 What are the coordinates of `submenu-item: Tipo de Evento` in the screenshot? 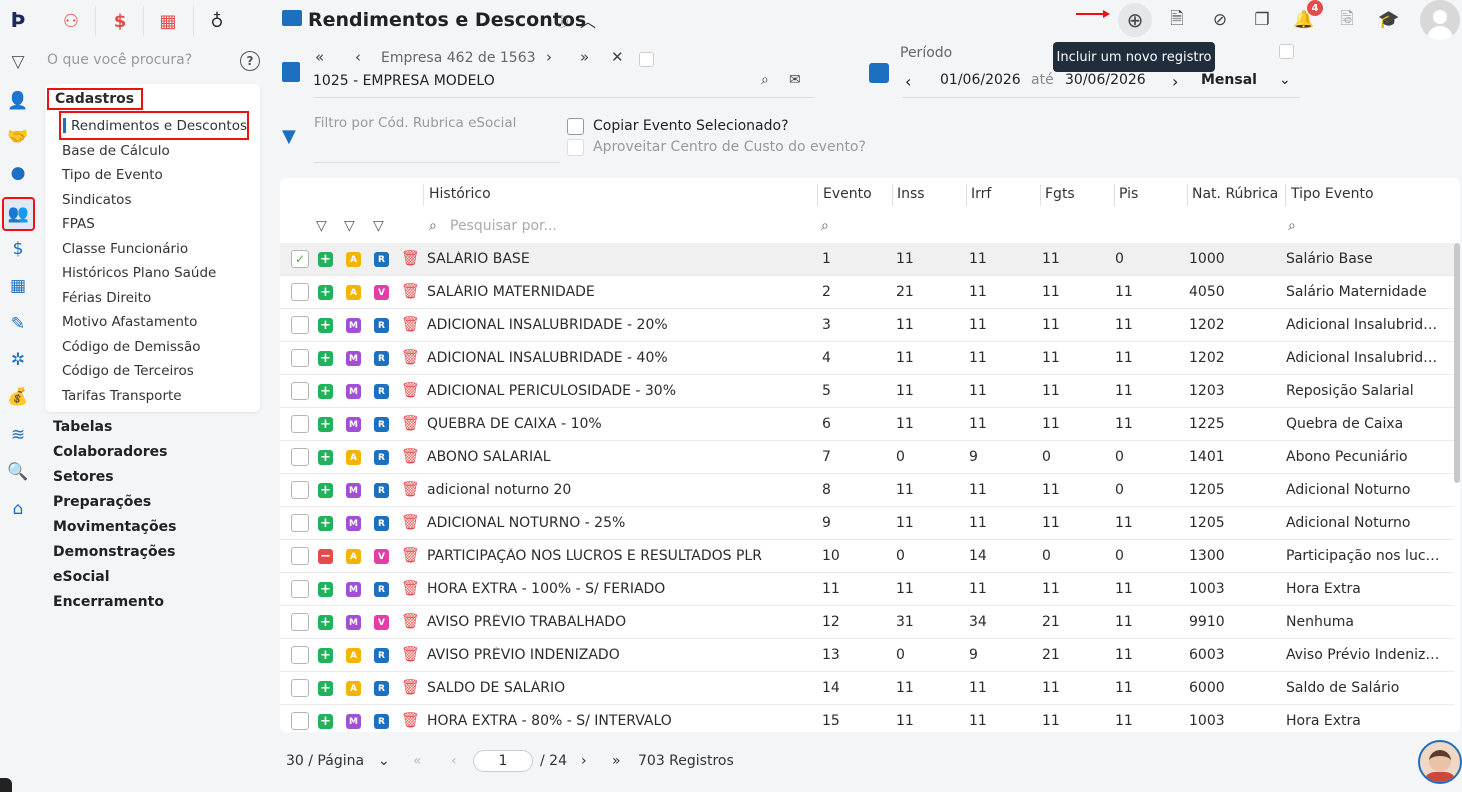 It's located at (112, 175).